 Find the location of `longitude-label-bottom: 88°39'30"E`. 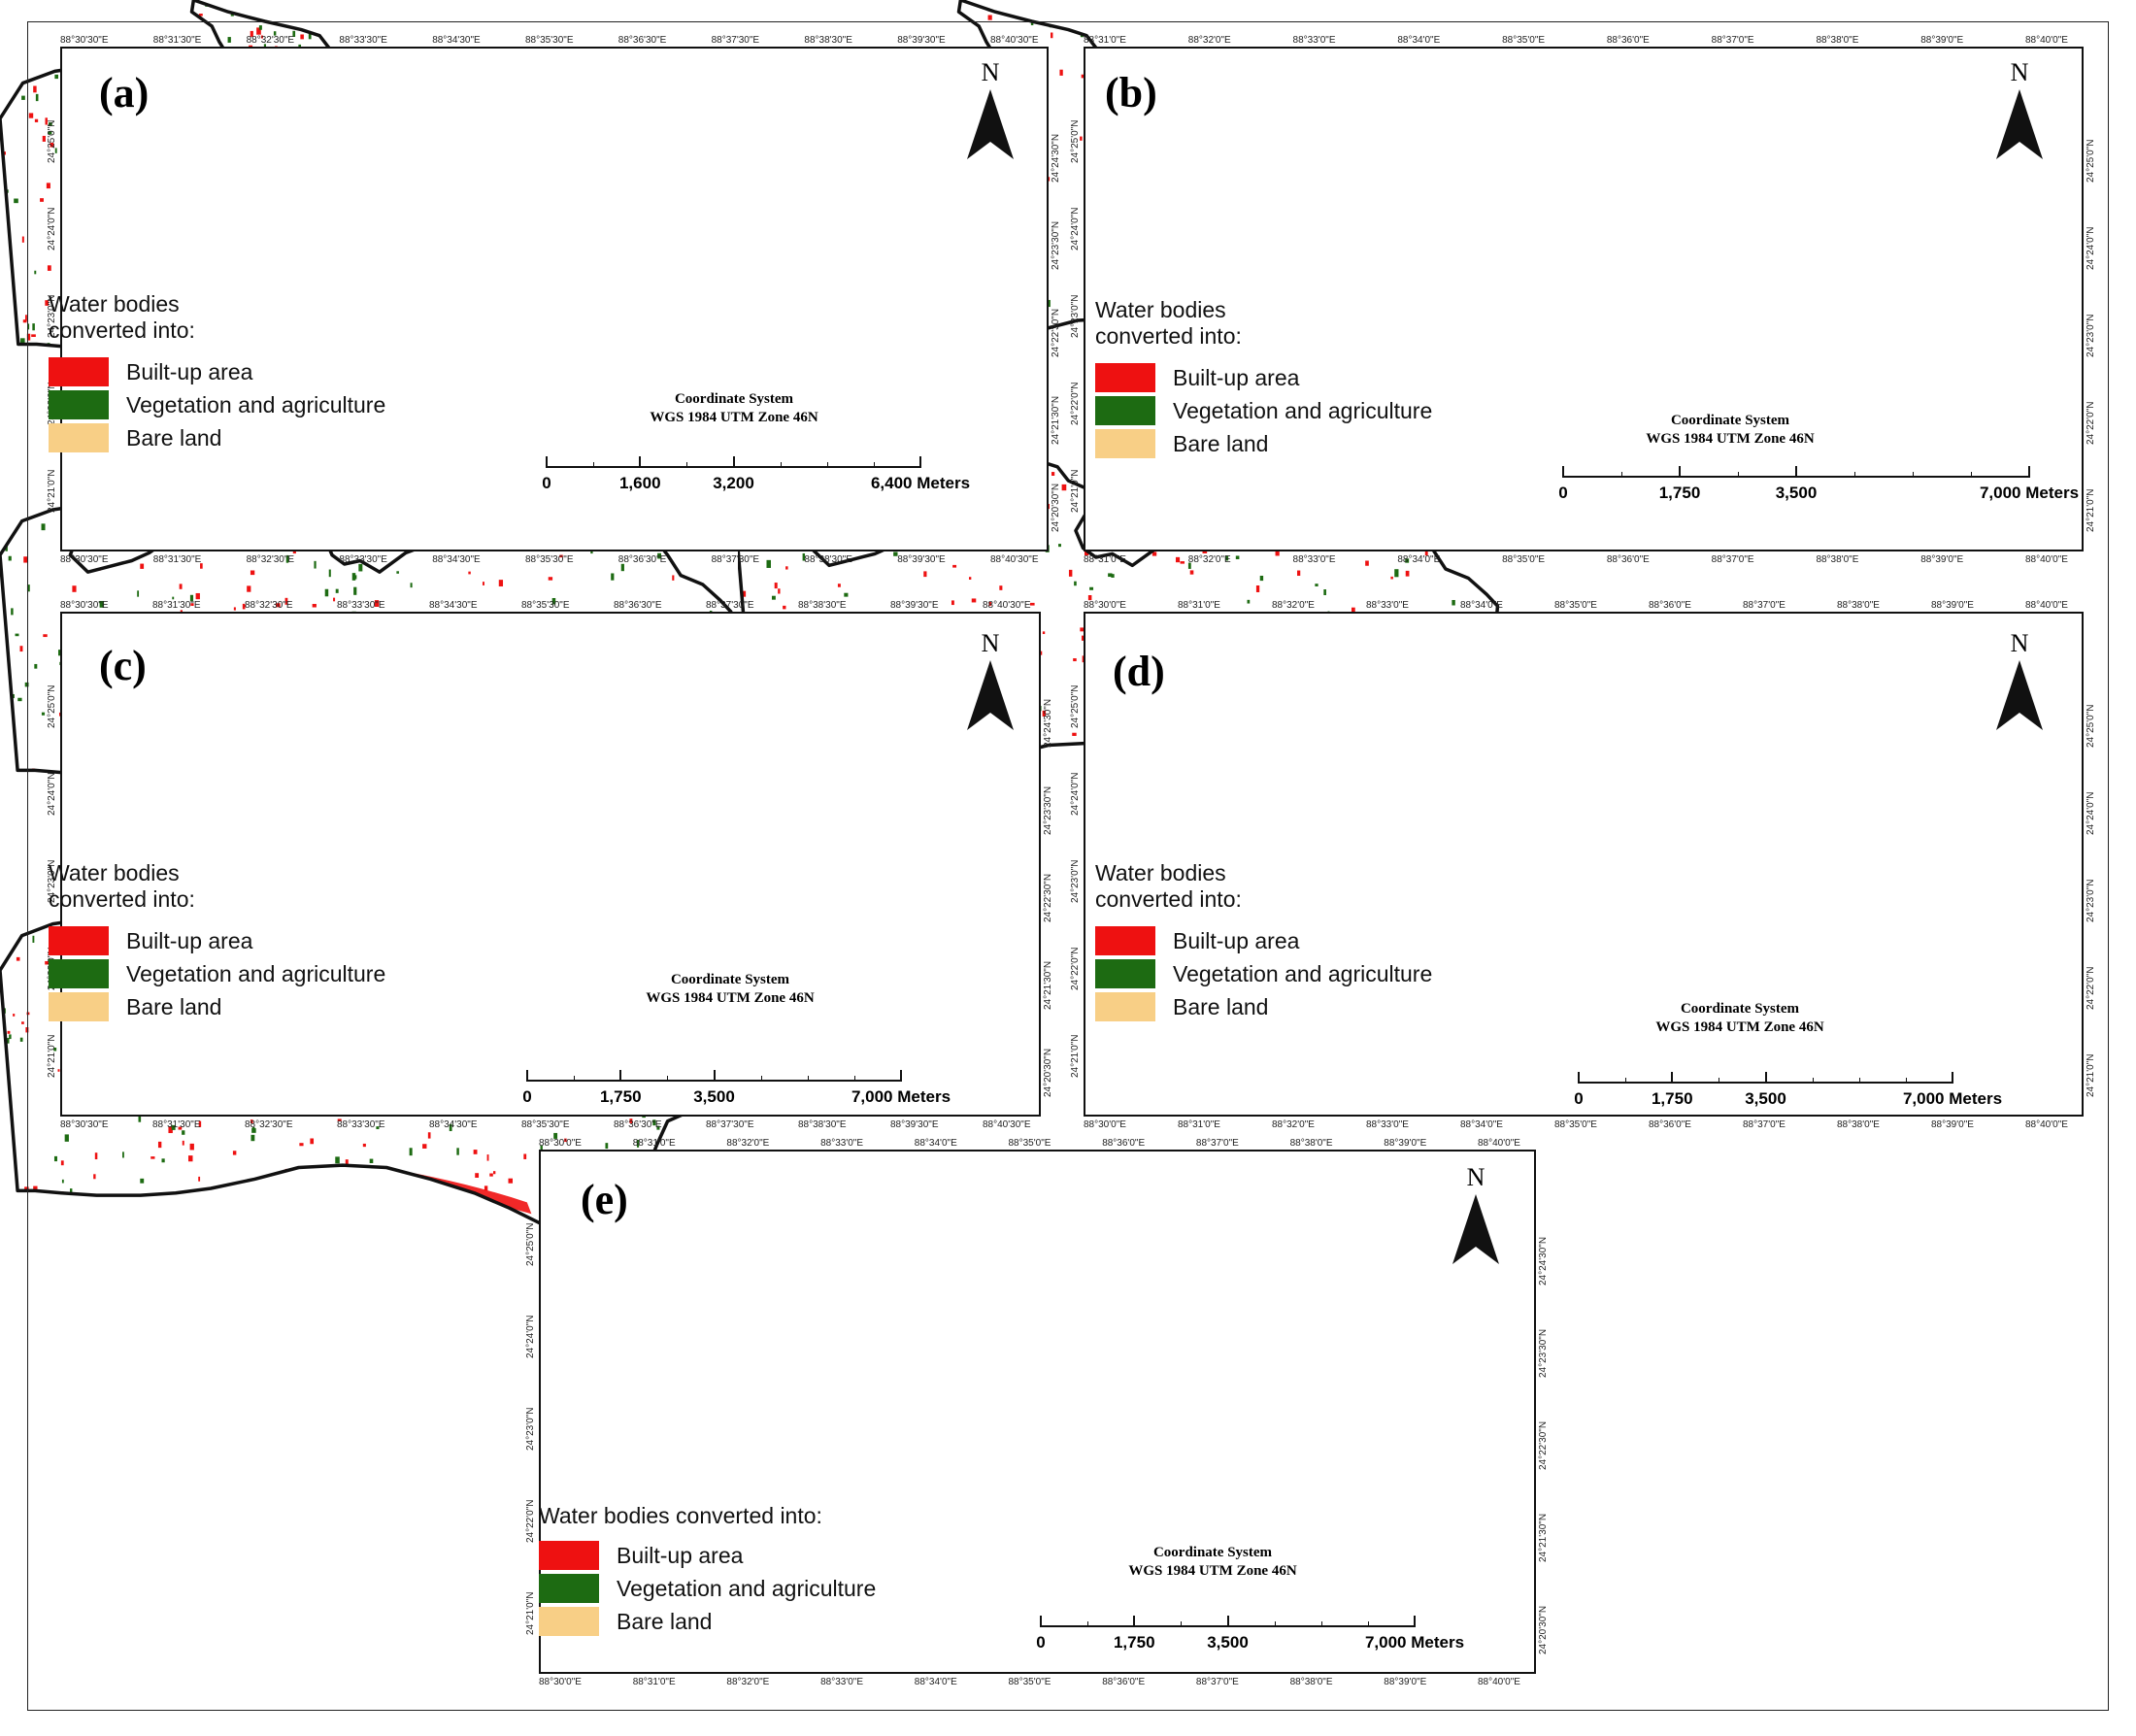

longitude-label-bottom: 88°39'30"E is located at coordinates (921, 560).